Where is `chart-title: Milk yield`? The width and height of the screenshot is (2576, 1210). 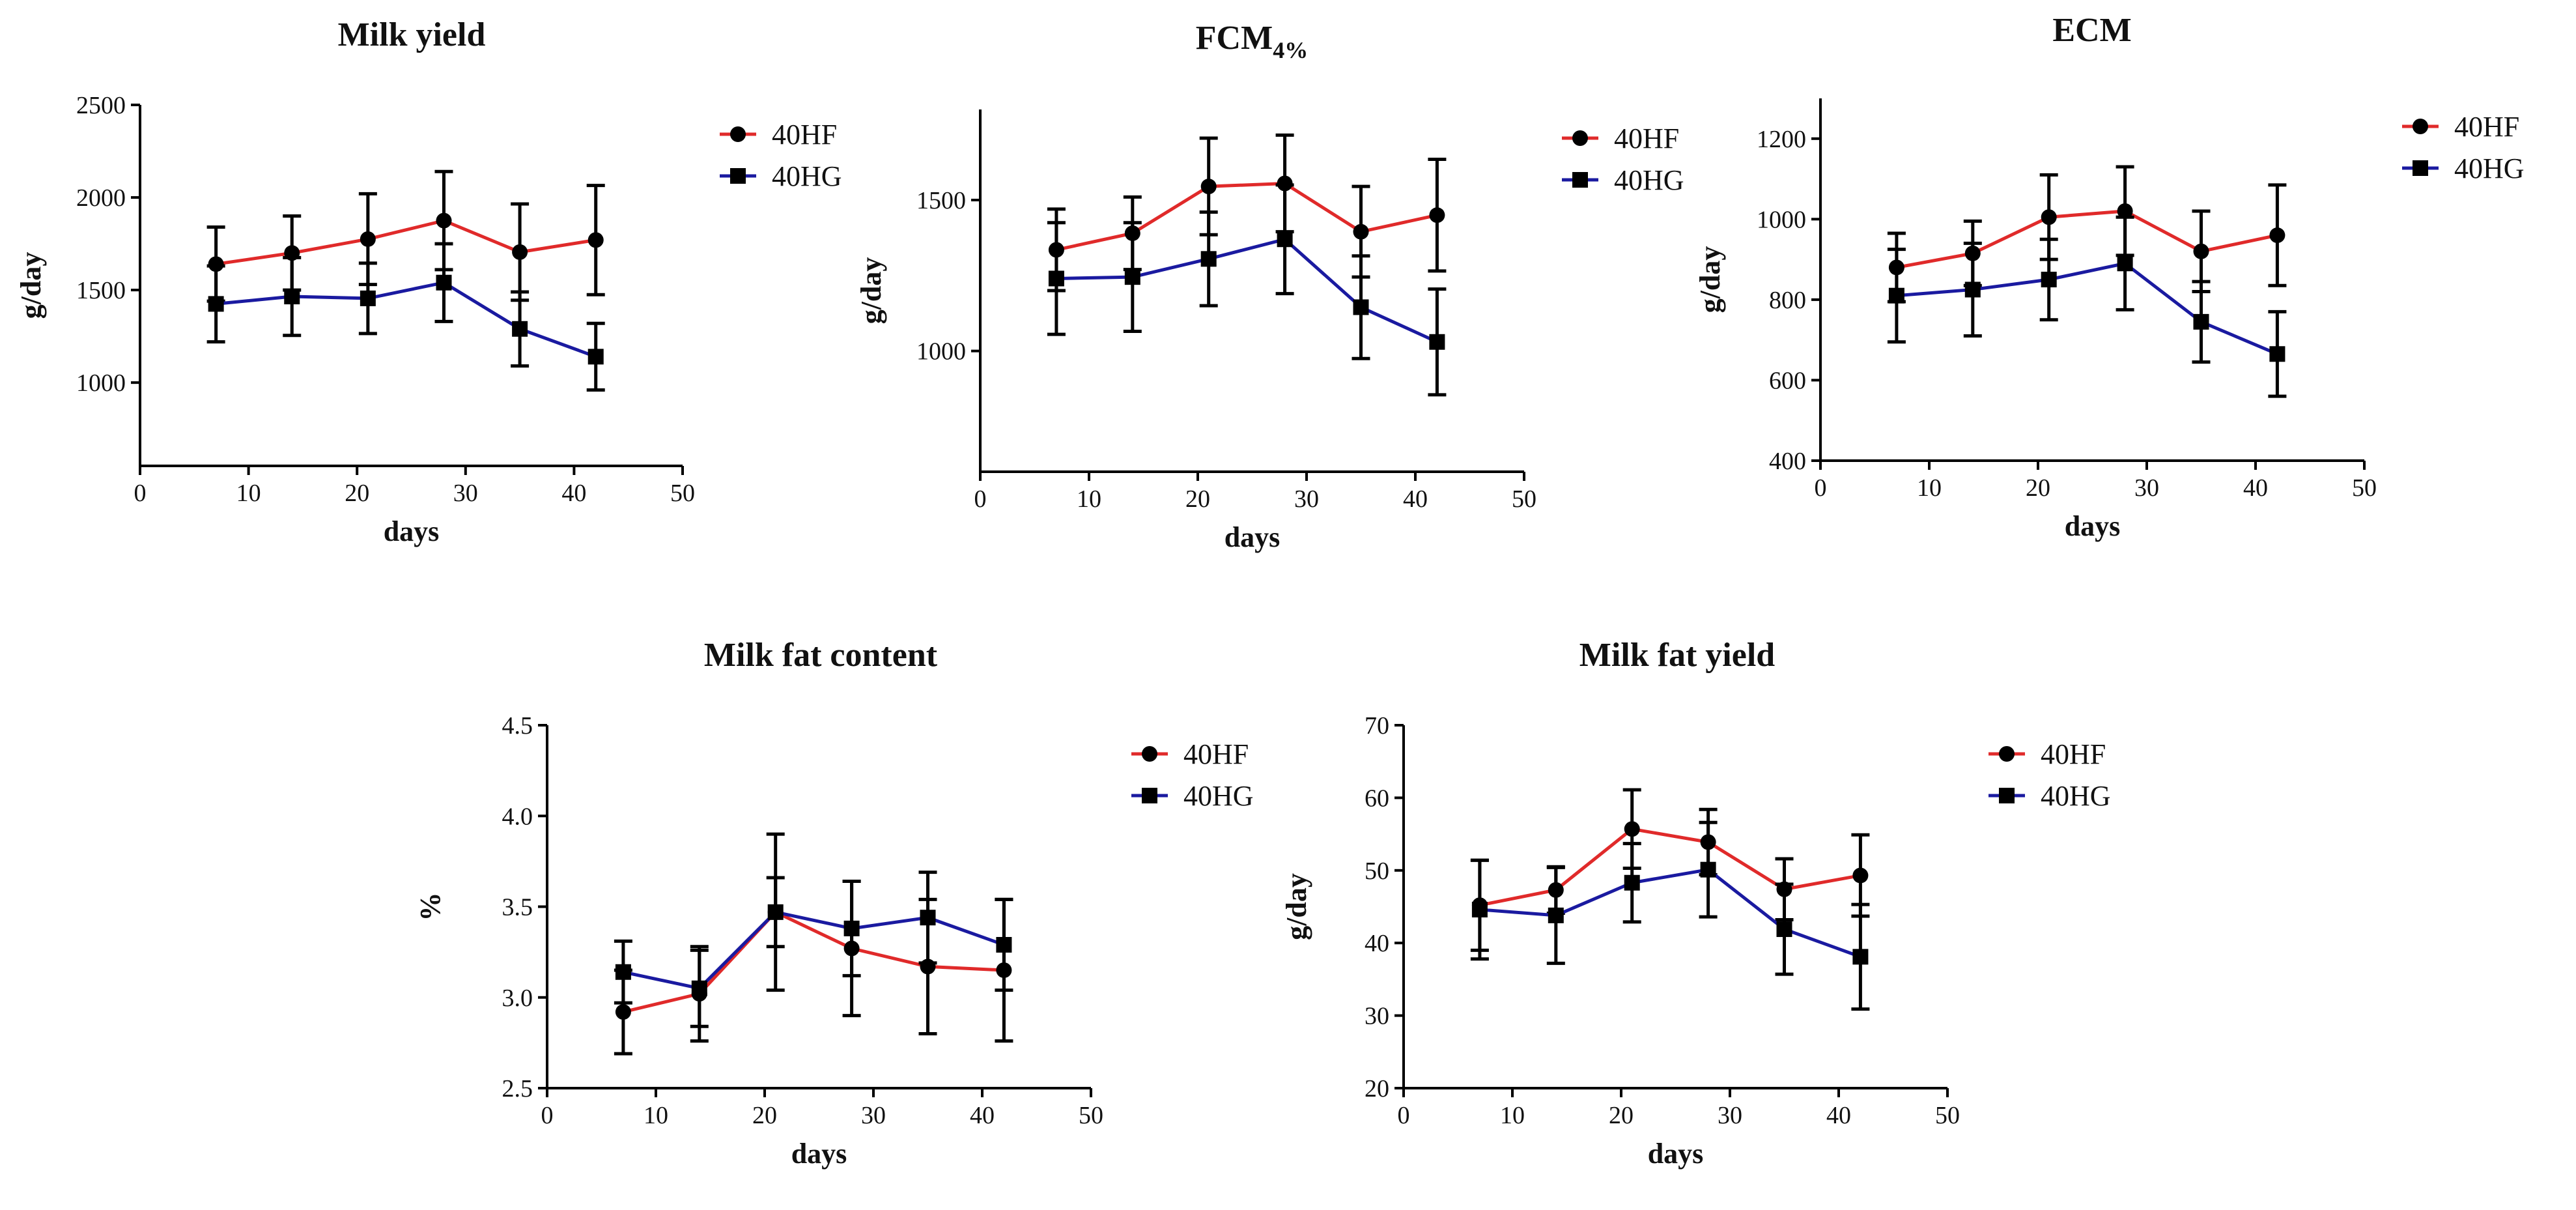
chart-title: Milk yield is located at coordinates (412, 34).